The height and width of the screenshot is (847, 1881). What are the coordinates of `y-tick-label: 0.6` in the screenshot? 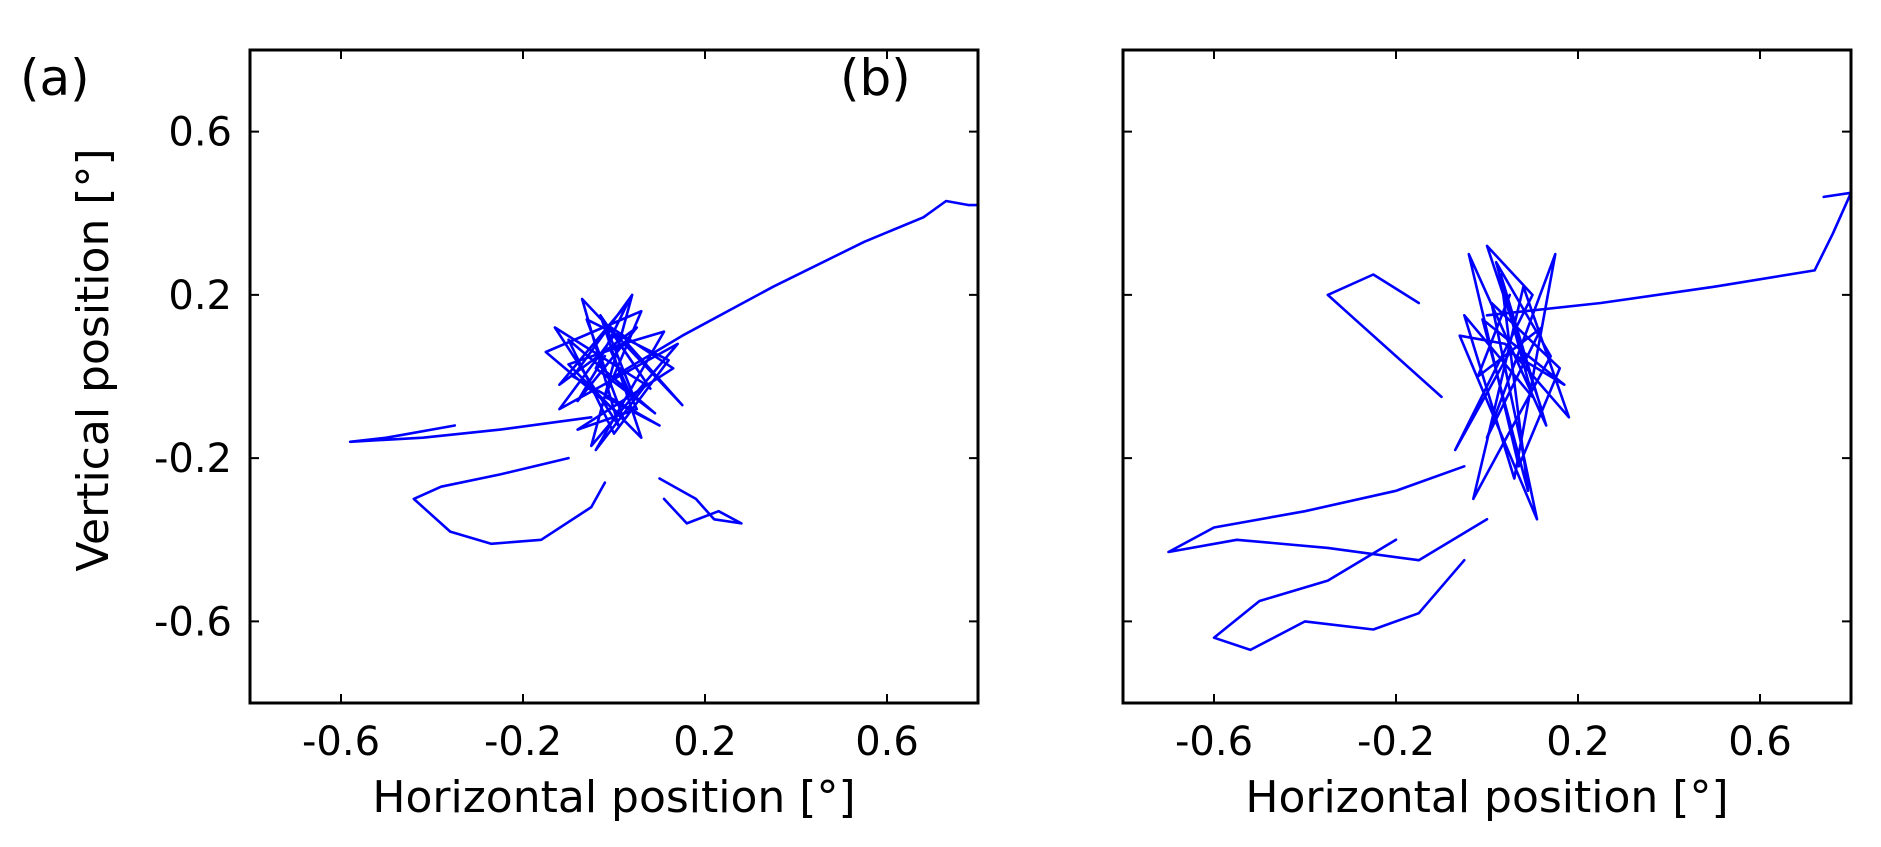 It's located at (200, 133).